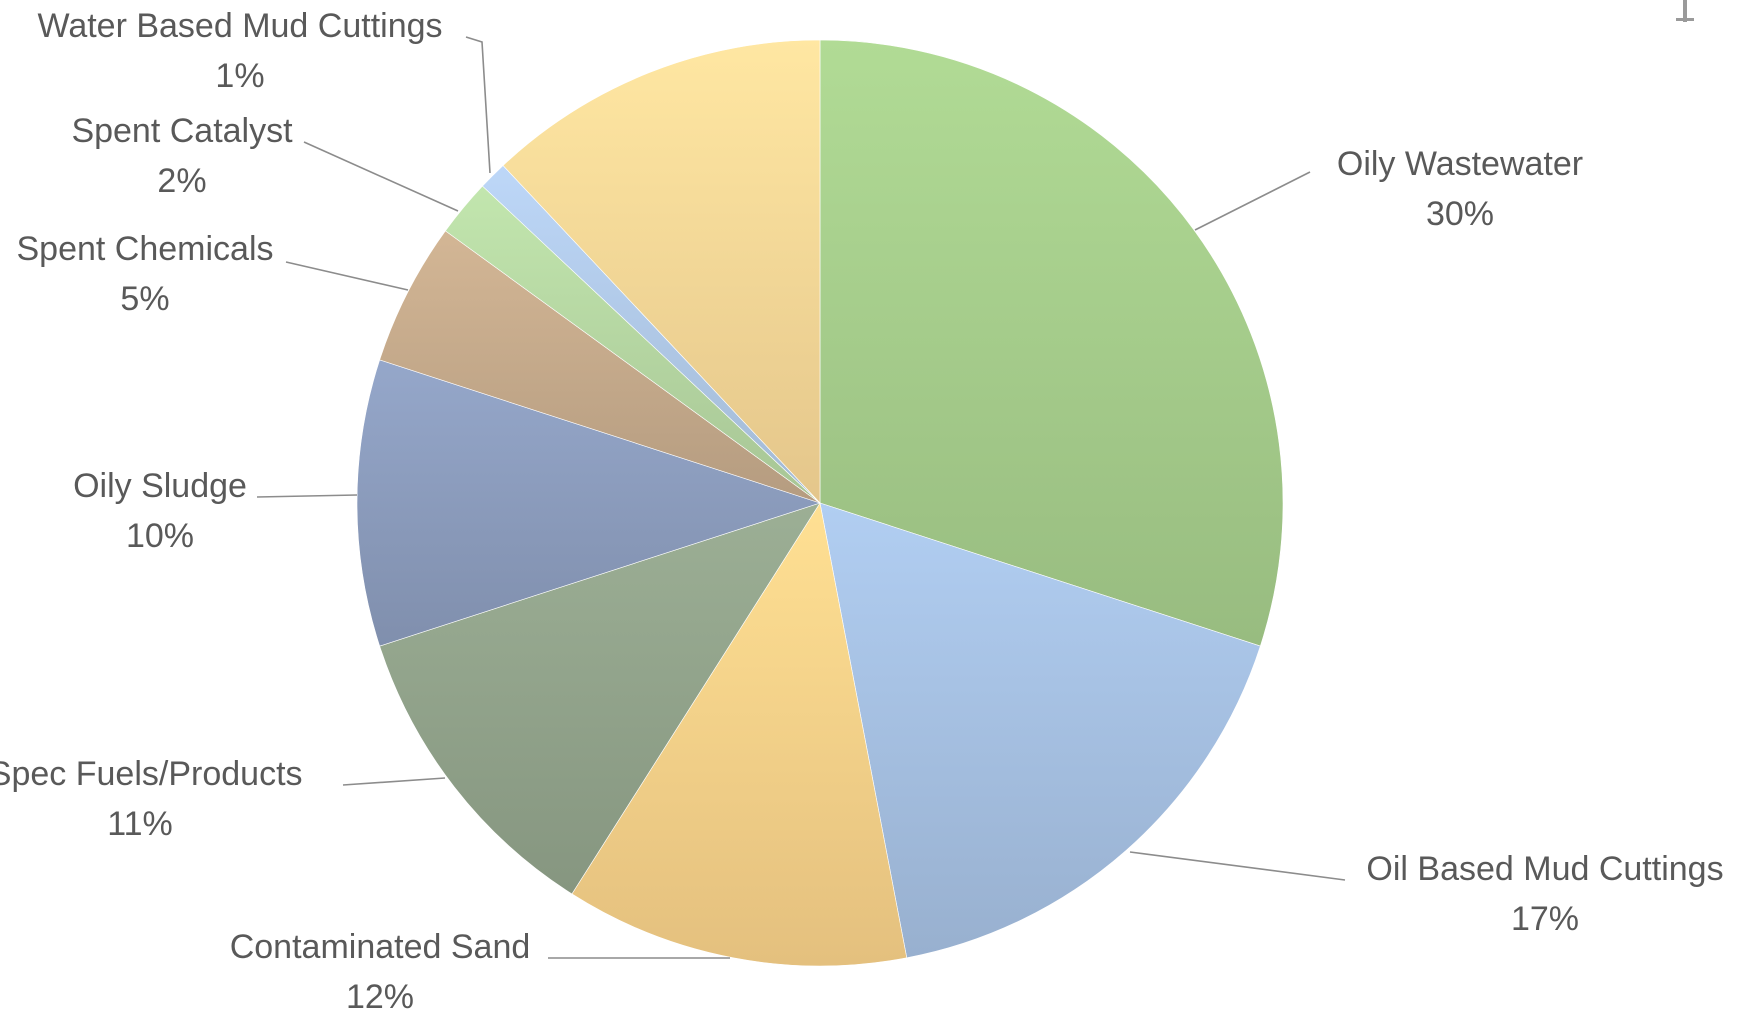 The height and width of the screenshot is (1017, 1749). Describe the element at coordinates (151, 774) in the screenshot. I see `data-label-category: -Spec Fuels/Products` at that location.